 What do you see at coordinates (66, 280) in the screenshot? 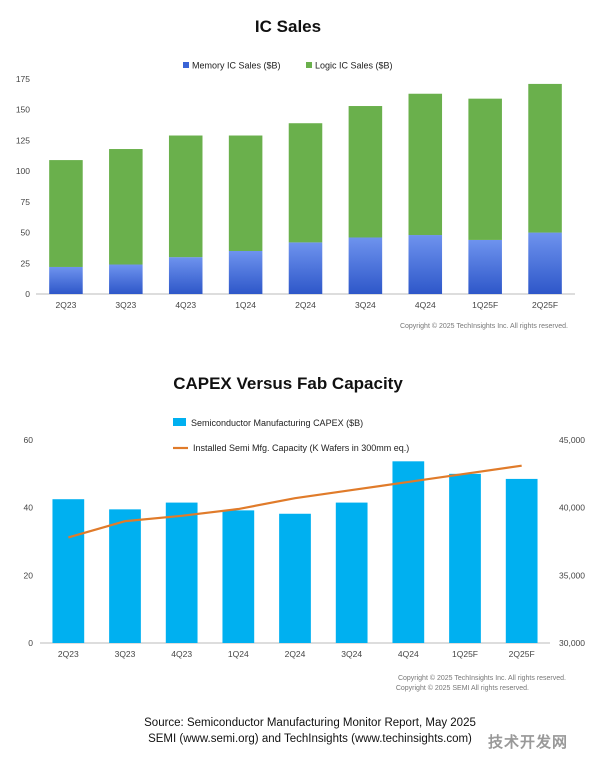
I see `chart1-bar-memory-2Q23` at bounding box center [66, 280].